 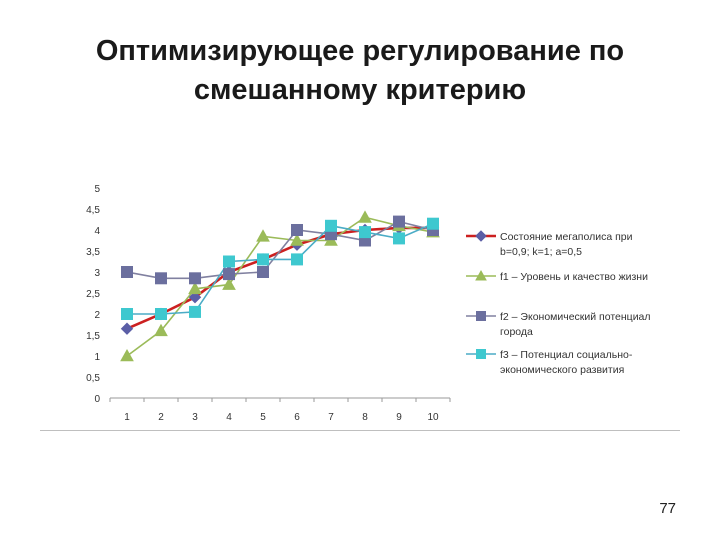 What do you see at coordinates (574, 277) in the screenshot?
I see `legend-label-2: f1 – Уровень и качество жизни` at bounding box center [574, 277].